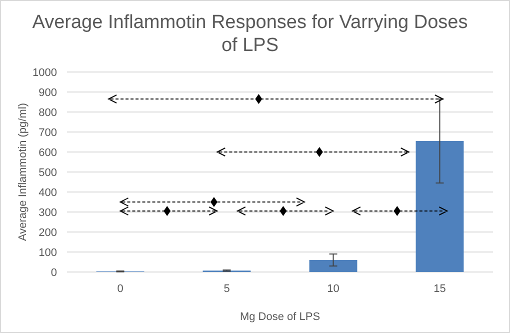 The image size is (510, 333). Describe the element at coordinates (47, 252) in the screenshot. I see `y-tick-label: 100` at that location.